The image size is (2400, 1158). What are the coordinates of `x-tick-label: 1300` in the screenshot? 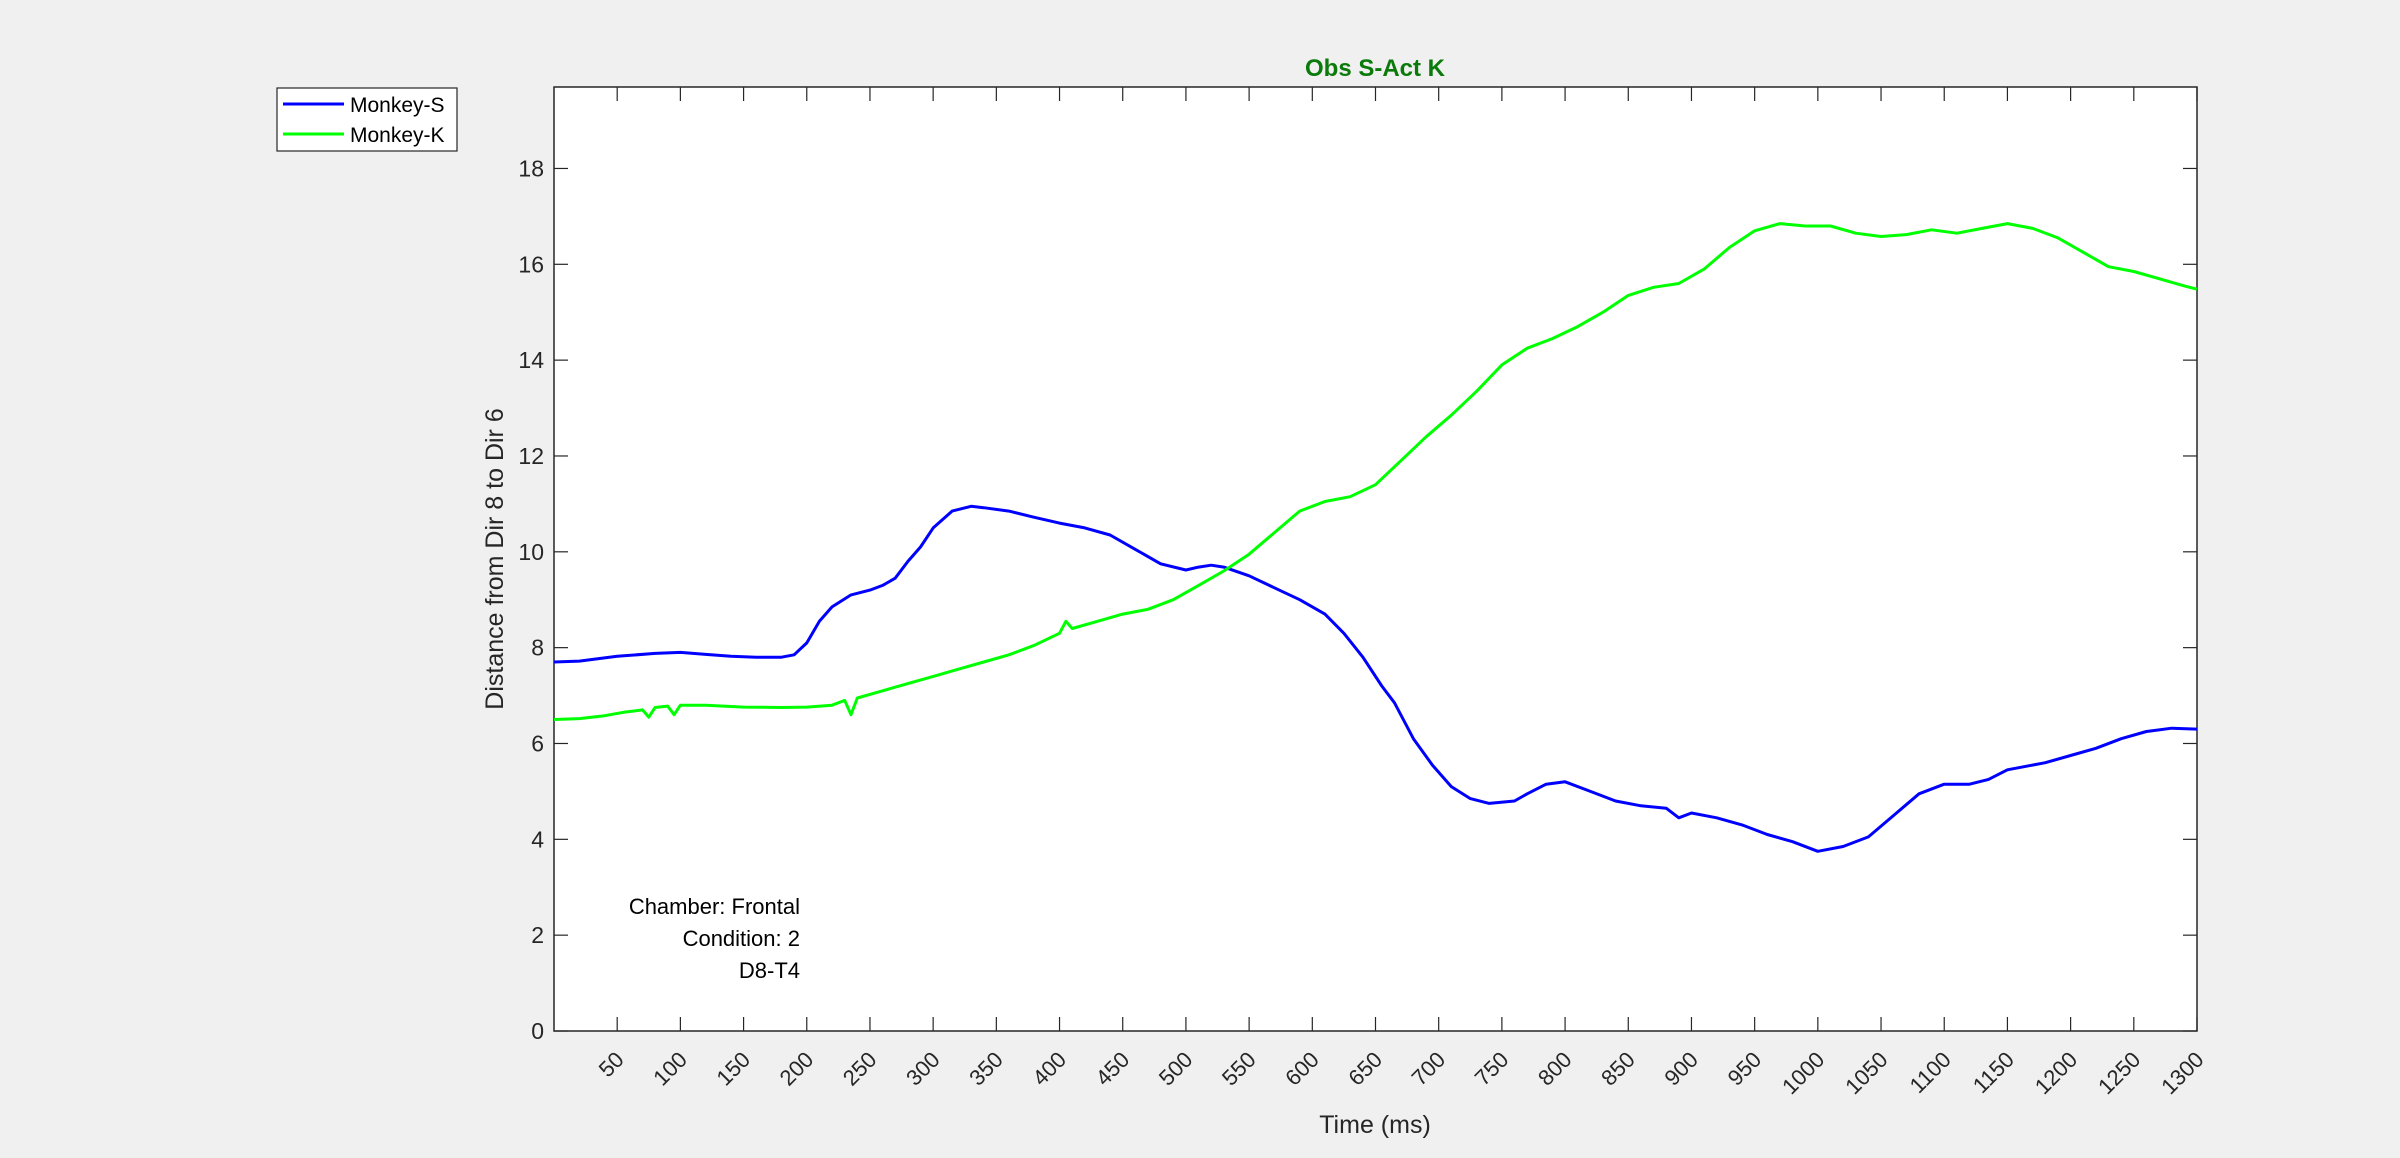 It's located at (2182, 1073).